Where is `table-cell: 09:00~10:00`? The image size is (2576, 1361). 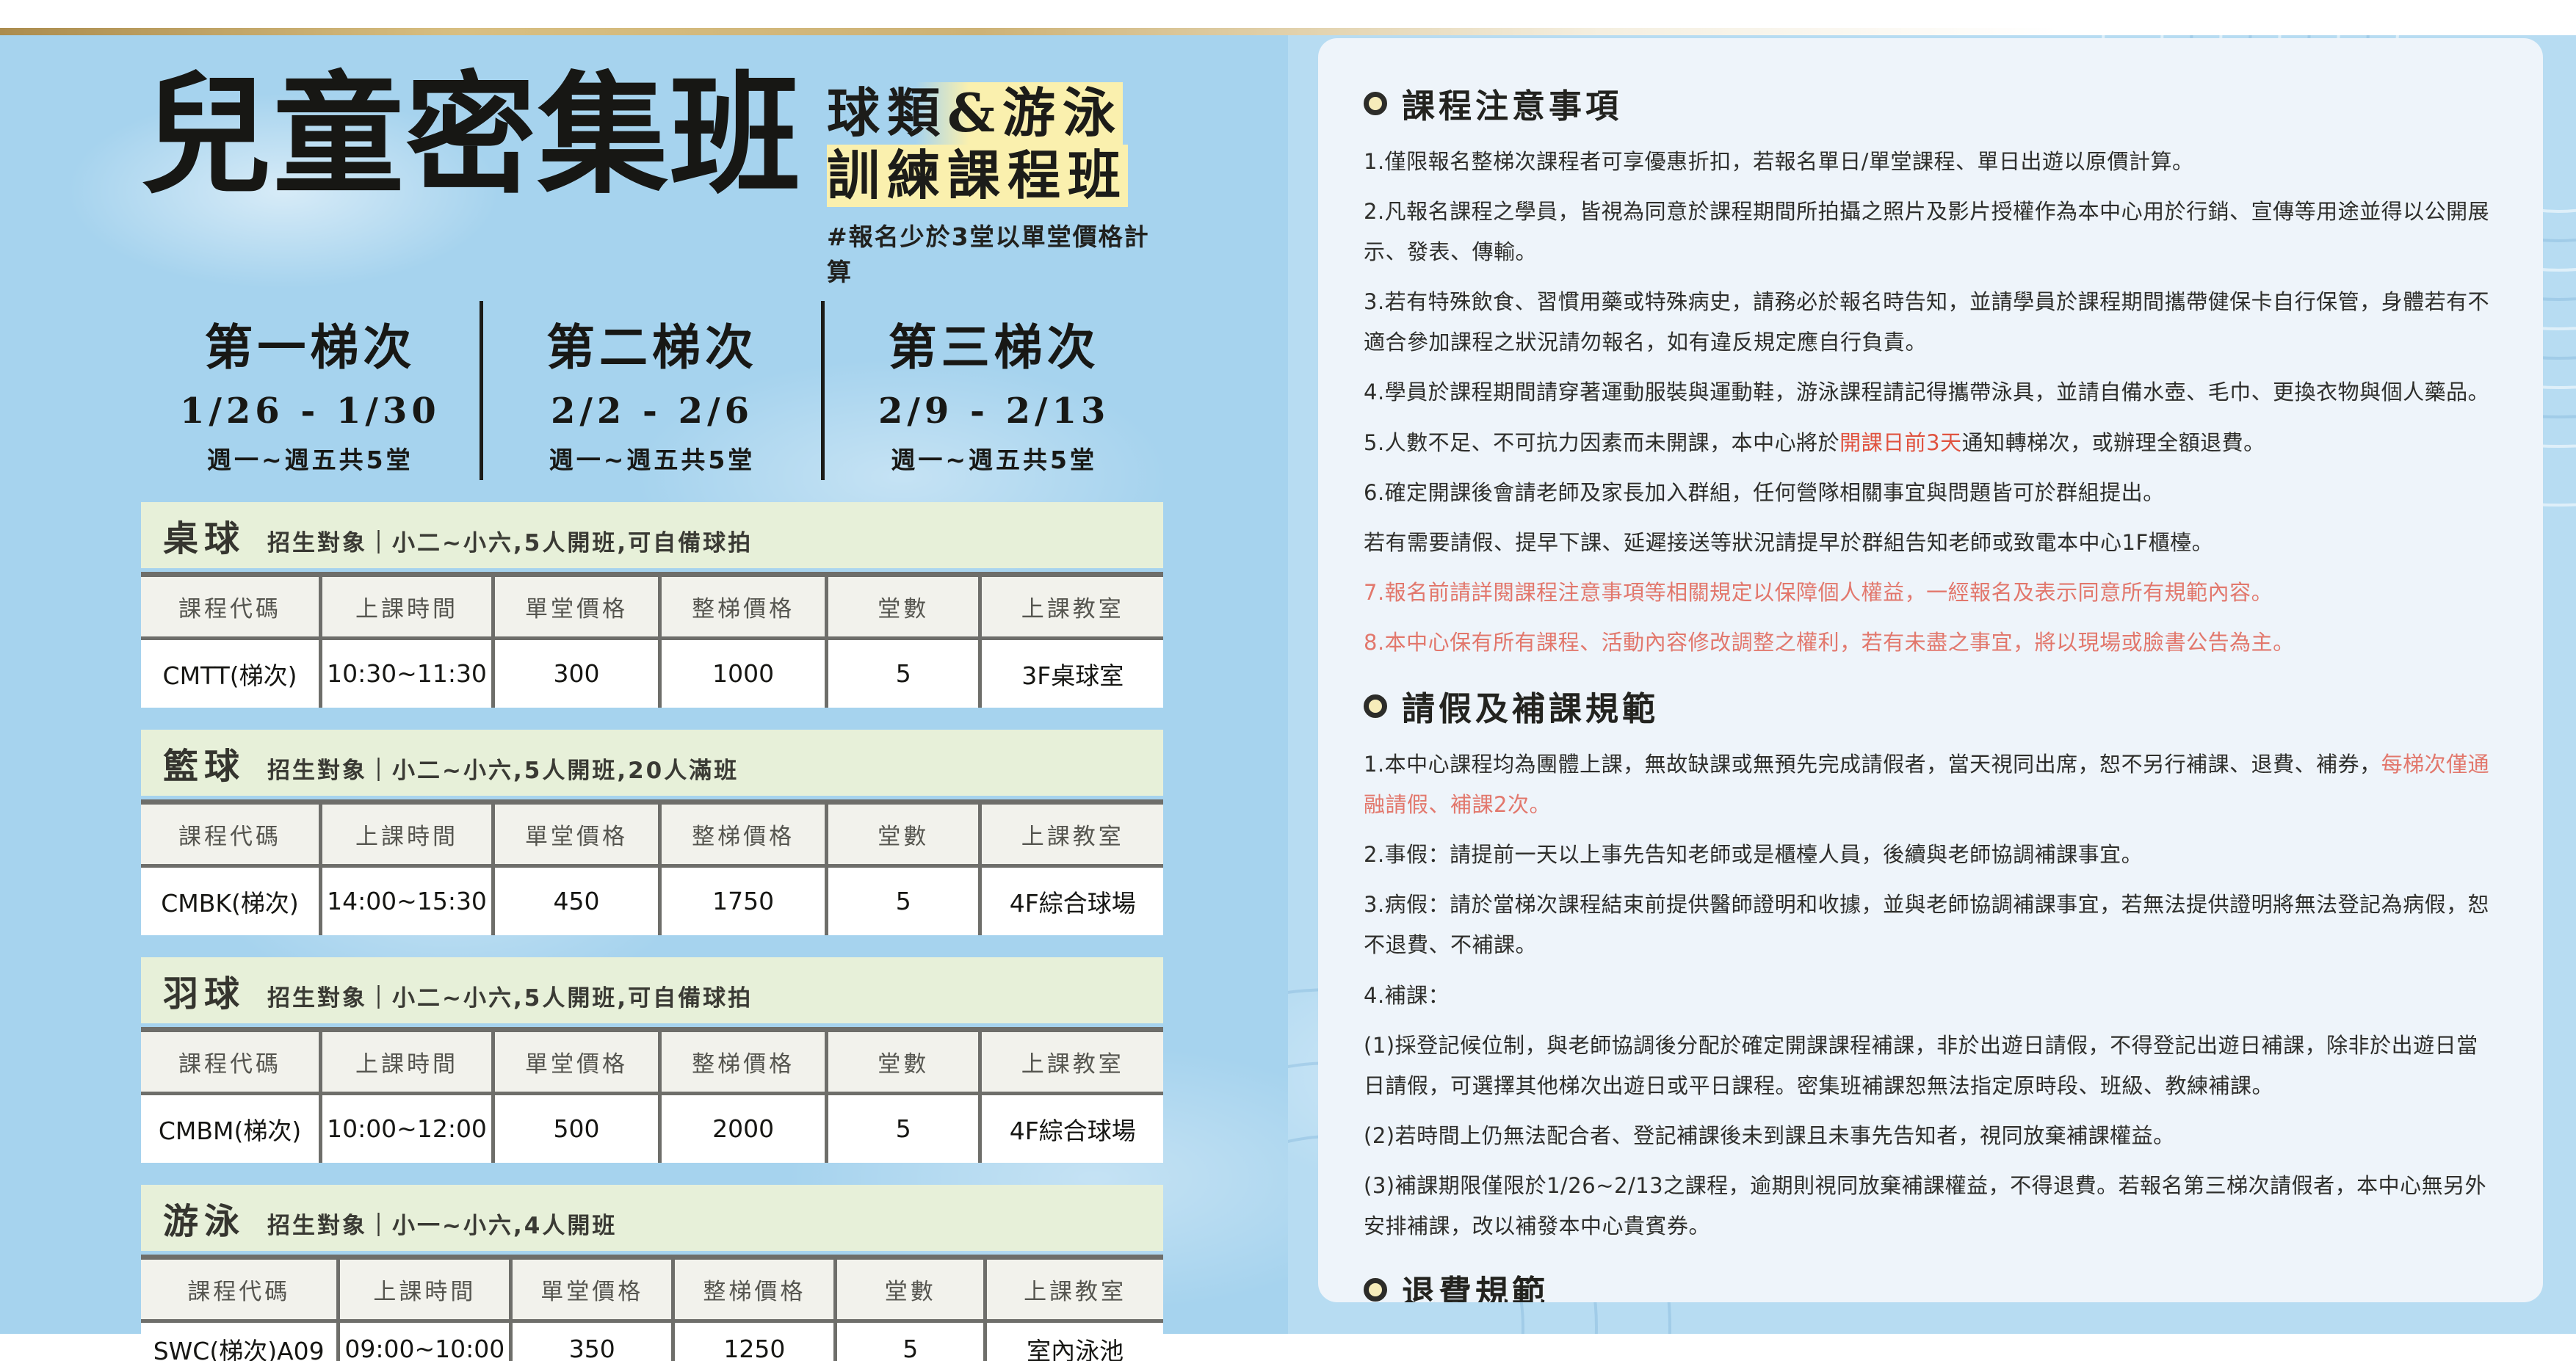 table-cell: 09:00~10:00 is located at coordinates (425, 1341).